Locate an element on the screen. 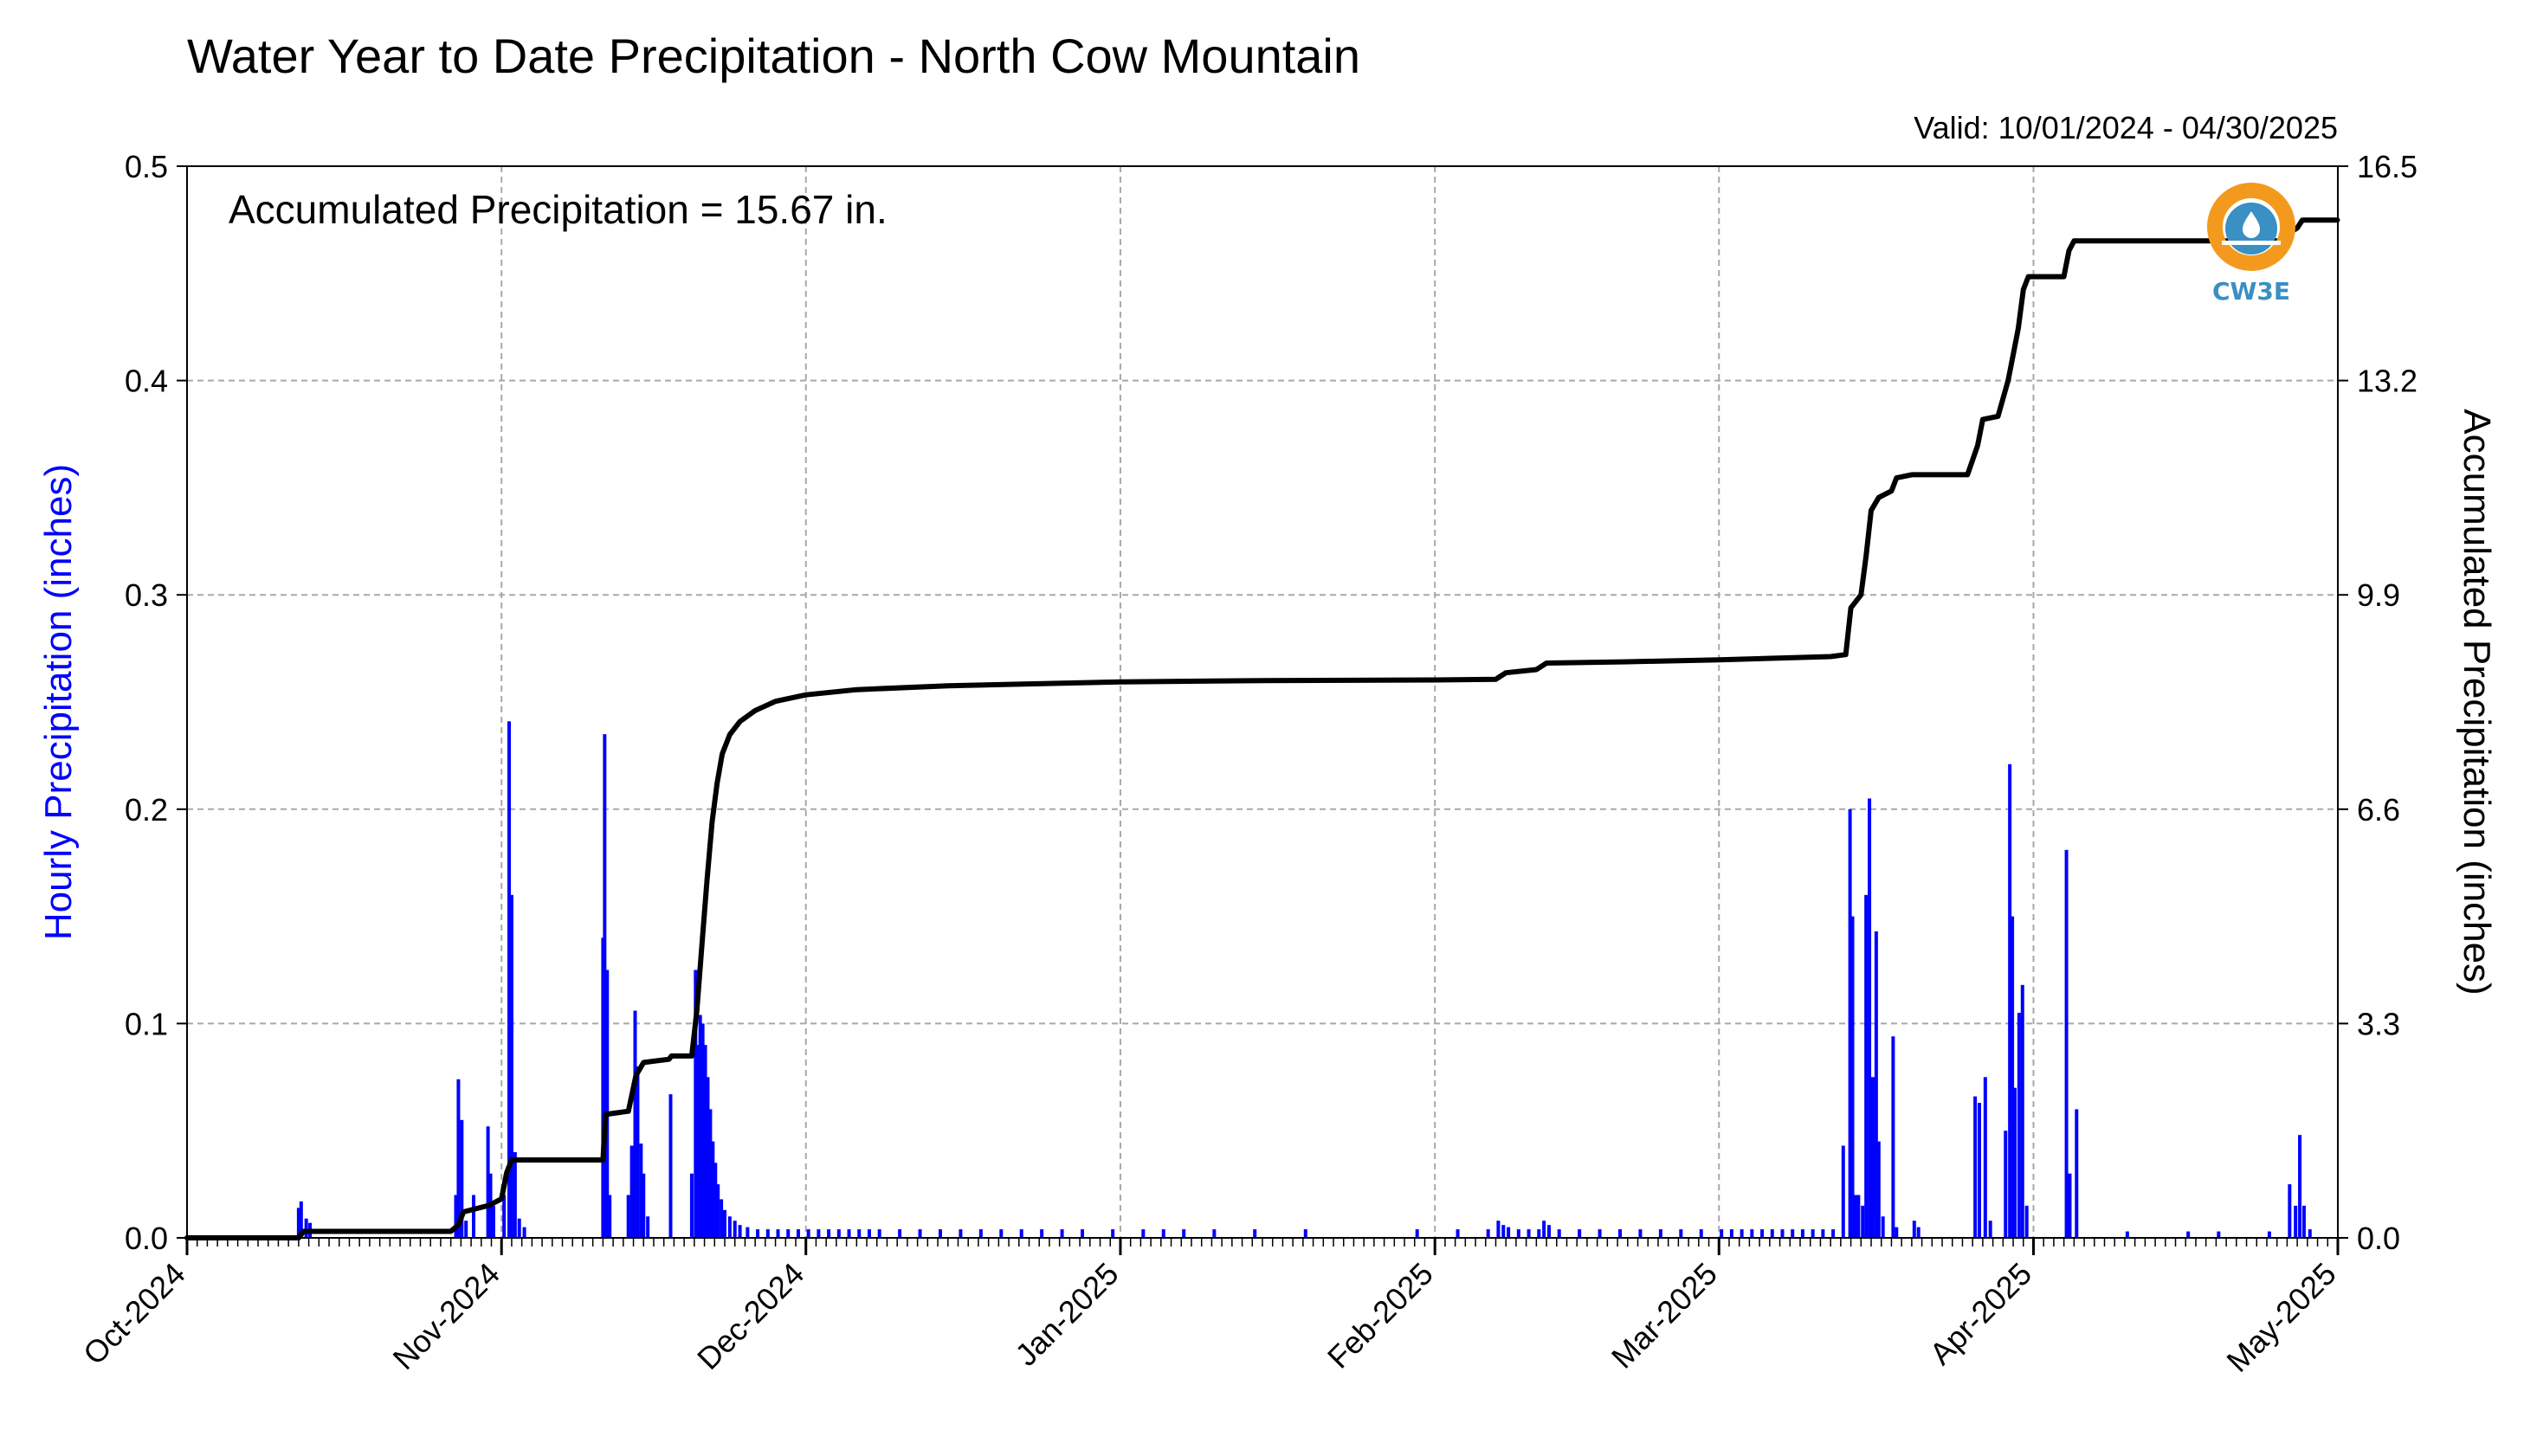 This screenshot has height=1456, width=2524. right-tick-label: 16.5 is located at coordinates (2387, 166).